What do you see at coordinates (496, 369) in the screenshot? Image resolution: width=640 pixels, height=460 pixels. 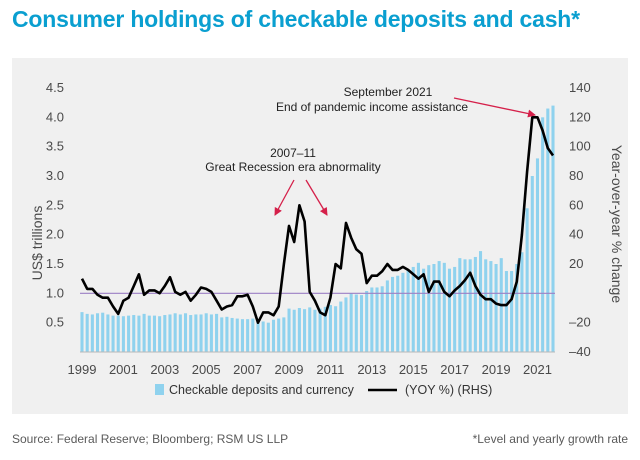 I see `x-tick-10: 2019` at bounding box center [496, 369].